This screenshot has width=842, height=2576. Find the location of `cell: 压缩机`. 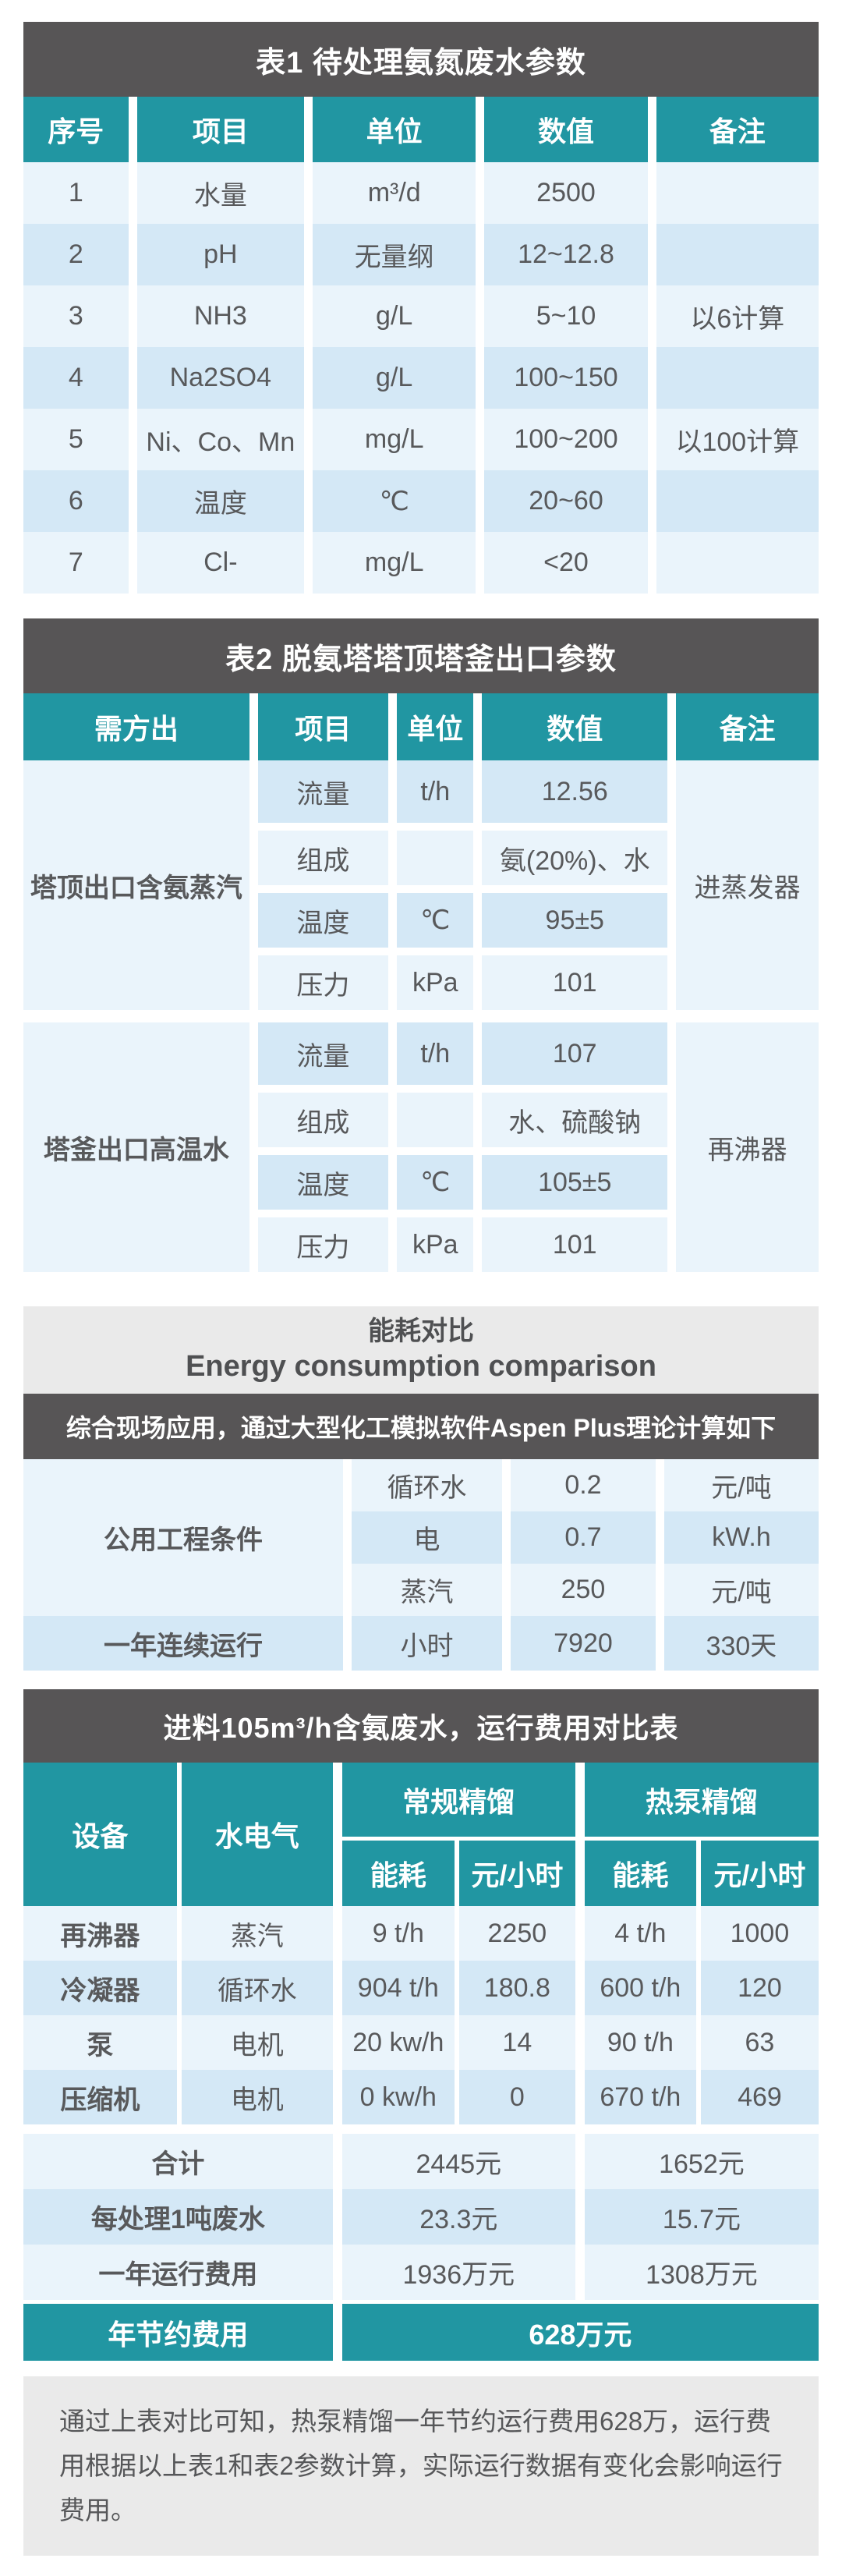

cell: 压缩机 is located at coordinates (100, 2097).